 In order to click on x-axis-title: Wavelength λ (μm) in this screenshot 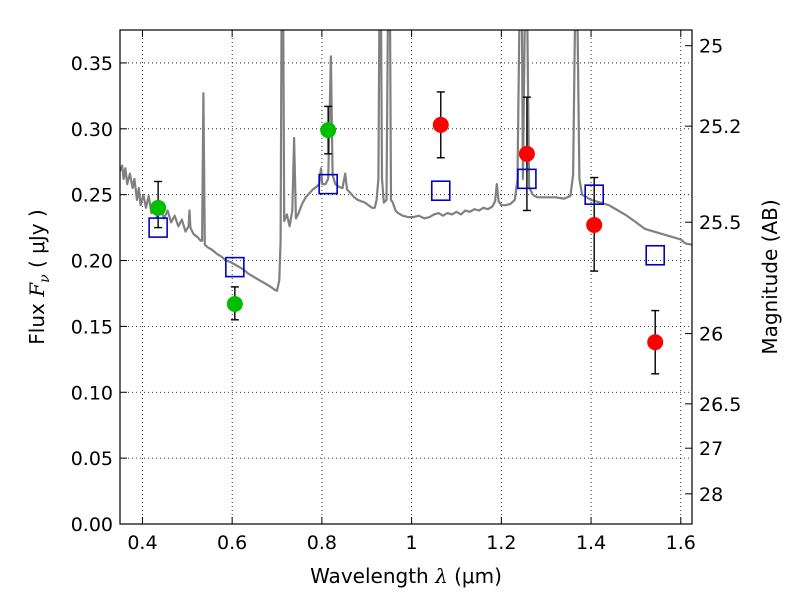, I will do `click(406, 576)`.